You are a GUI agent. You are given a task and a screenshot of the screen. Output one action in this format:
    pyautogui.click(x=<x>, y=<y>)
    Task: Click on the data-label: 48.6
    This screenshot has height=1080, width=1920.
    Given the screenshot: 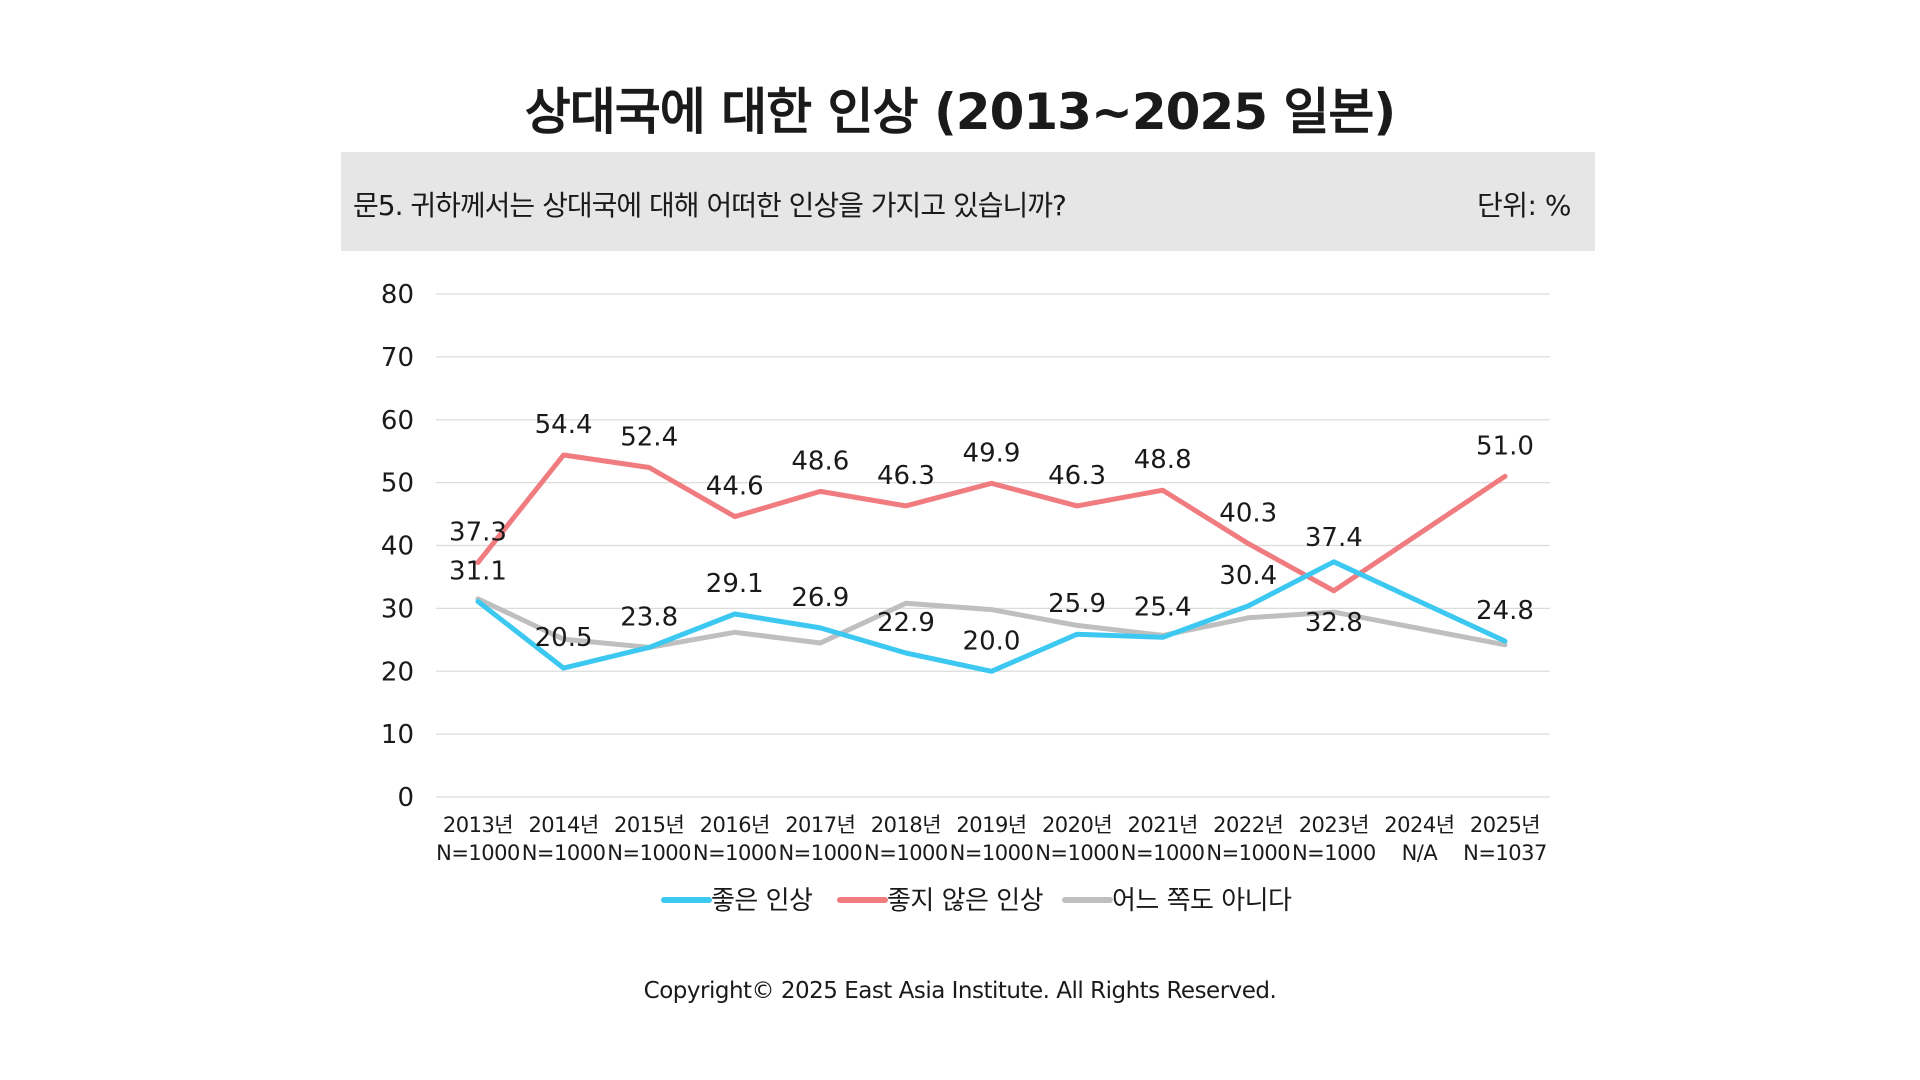 What is the action you would take?
    pyautogui.click(x=820, y=461)
    